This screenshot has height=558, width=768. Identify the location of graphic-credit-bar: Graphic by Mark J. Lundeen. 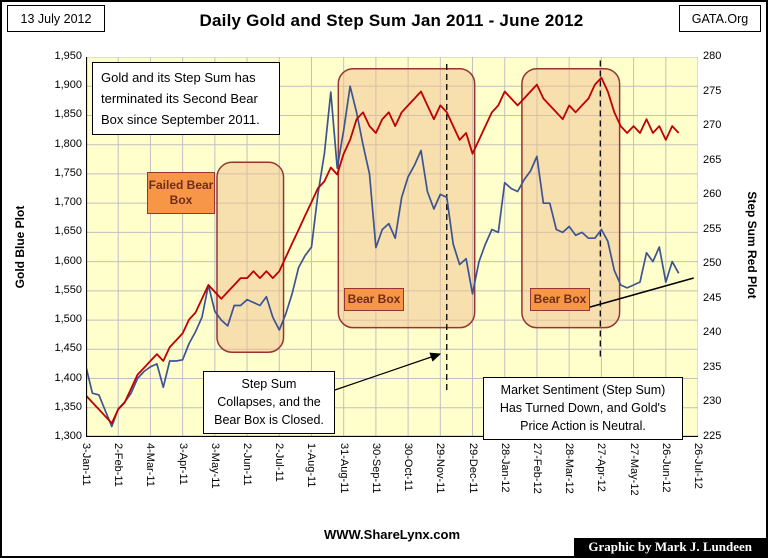
(670, 547).